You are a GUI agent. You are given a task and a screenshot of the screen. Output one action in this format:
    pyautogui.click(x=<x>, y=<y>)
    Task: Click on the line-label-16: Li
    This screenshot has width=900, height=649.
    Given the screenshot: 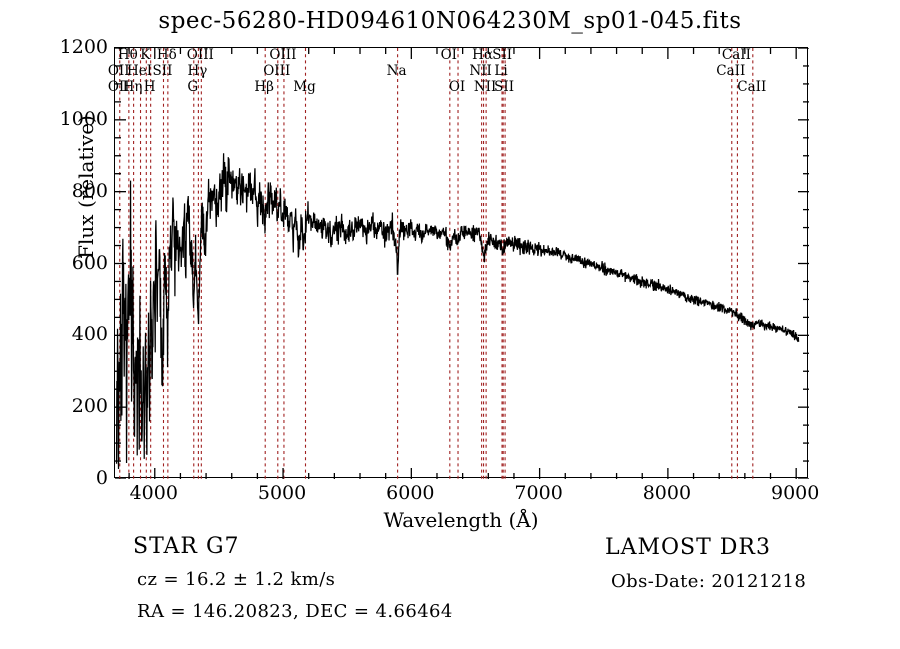 What is the action you would take?
    pyautogui.click(x=501, y=71)
    